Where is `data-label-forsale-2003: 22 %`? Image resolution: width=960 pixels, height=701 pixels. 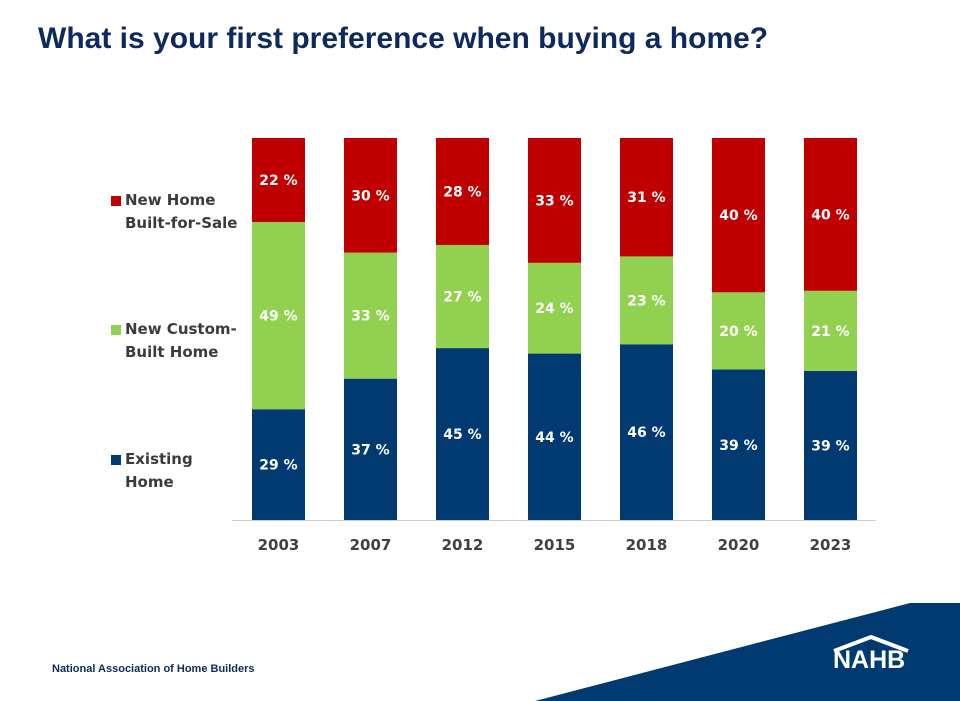
data-label-forsale-2003: 22 % is located at coordinates (278, 181).